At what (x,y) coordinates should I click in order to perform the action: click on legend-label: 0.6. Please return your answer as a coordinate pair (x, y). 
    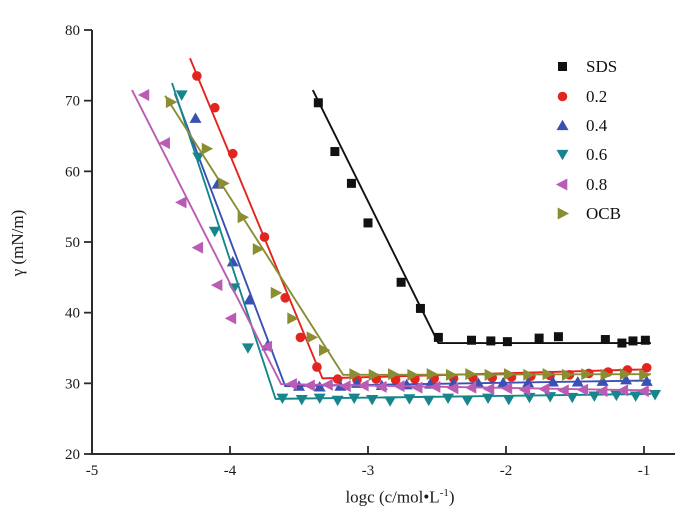
    Looking at the image, I should click on (597, 155).